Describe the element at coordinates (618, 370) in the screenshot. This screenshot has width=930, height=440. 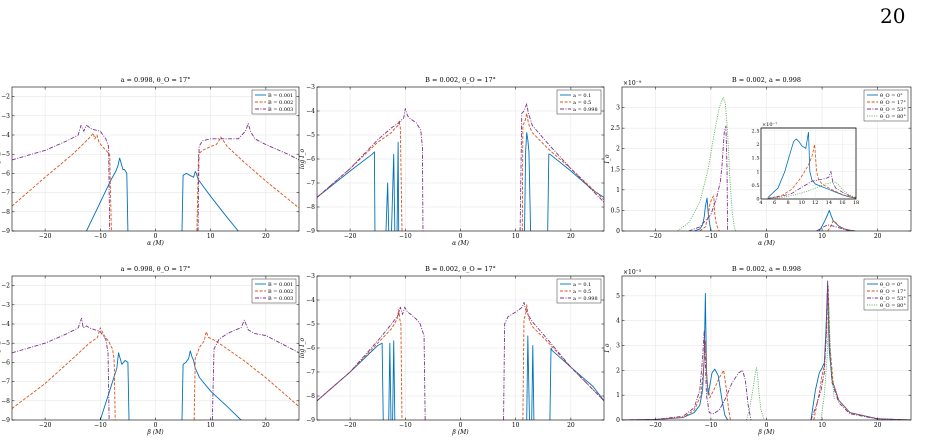
I see `y-tick-label: 2` at that location.